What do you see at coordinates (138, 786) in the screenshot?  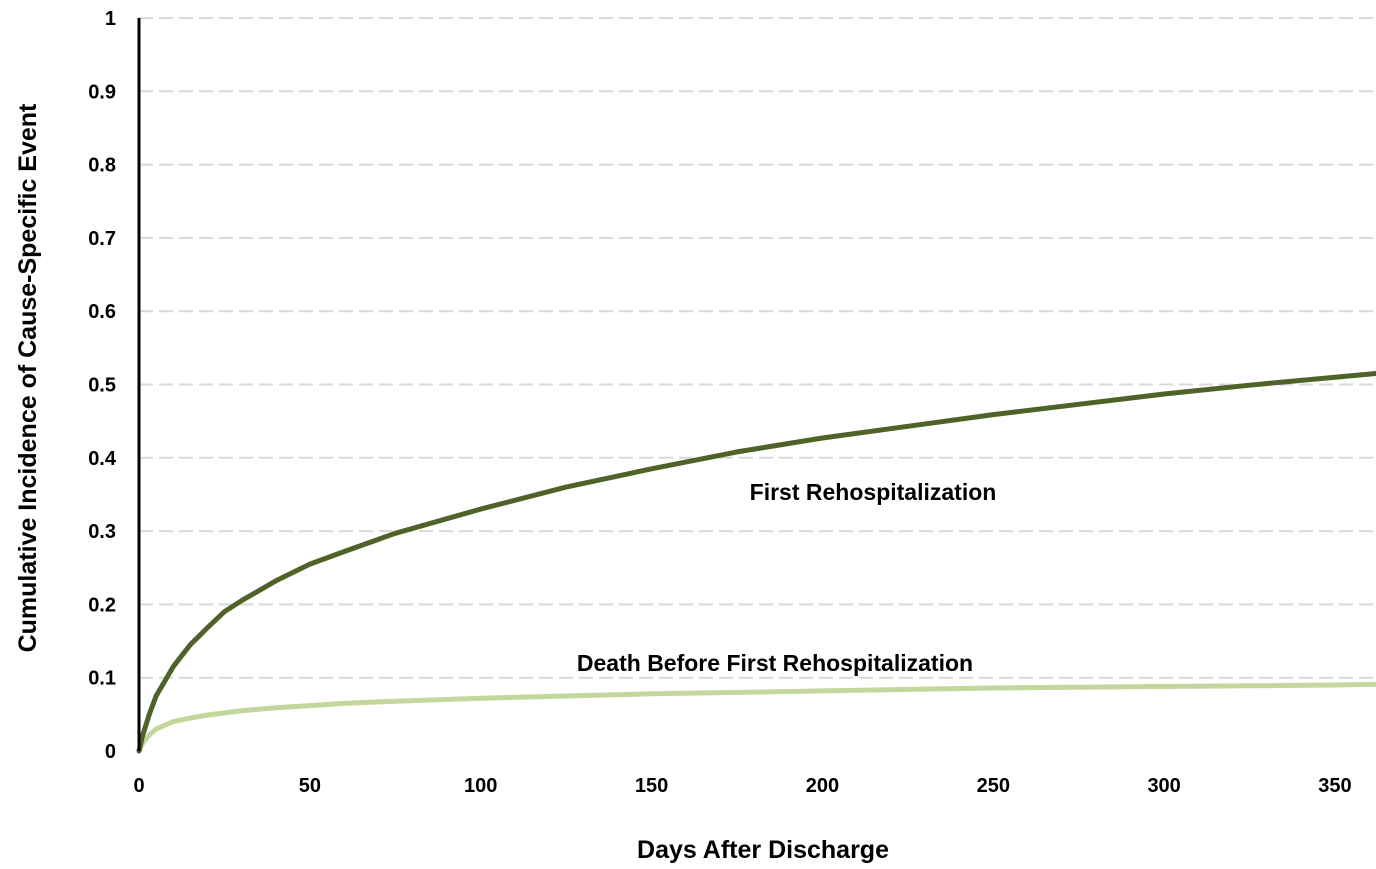 I see `x-tick-label: 0` at bounding box center [138, 786].